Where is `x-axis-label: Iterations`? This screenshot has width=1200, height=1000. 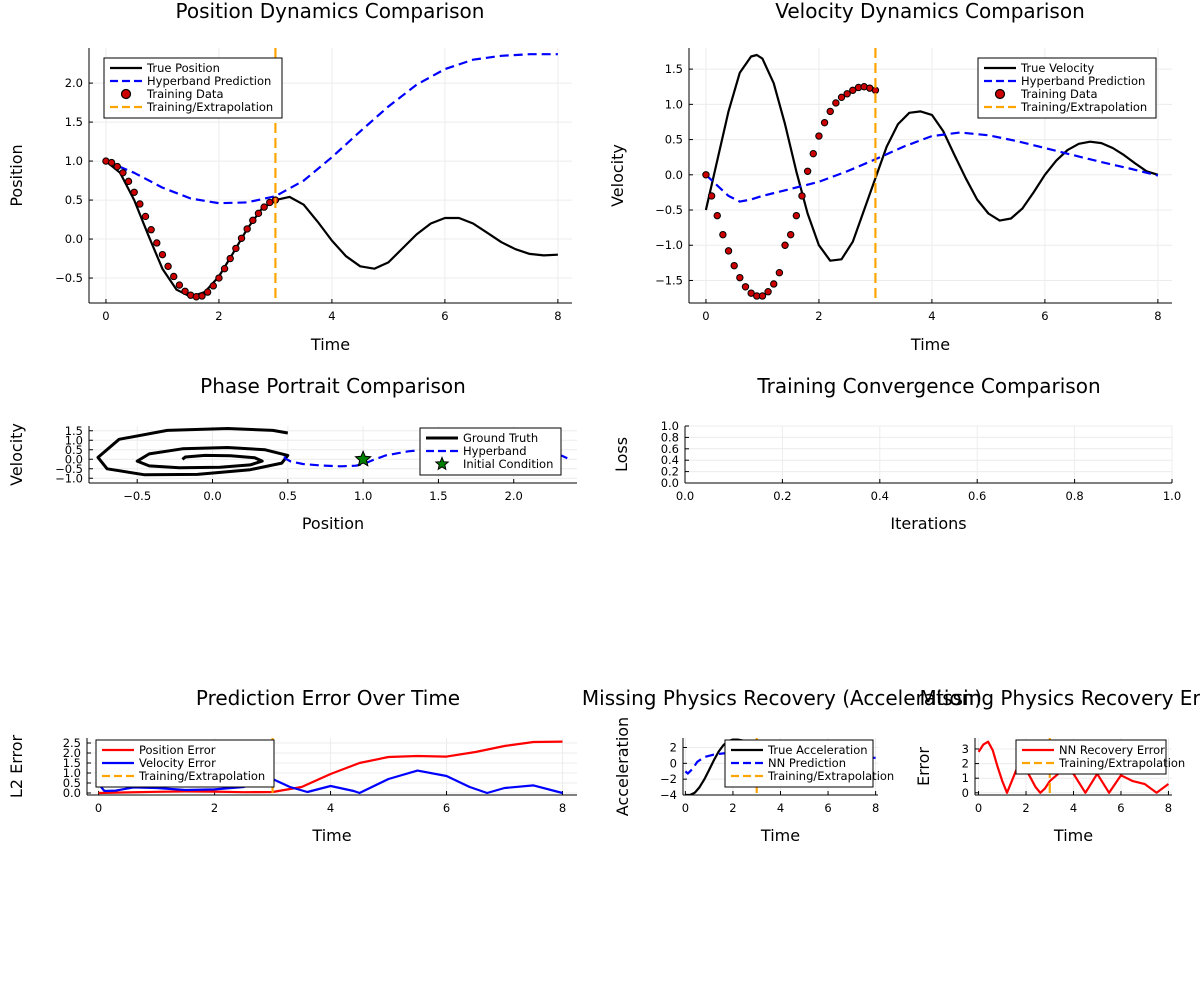 x-axis-label: Iterations is located at coordinates (928, 523).